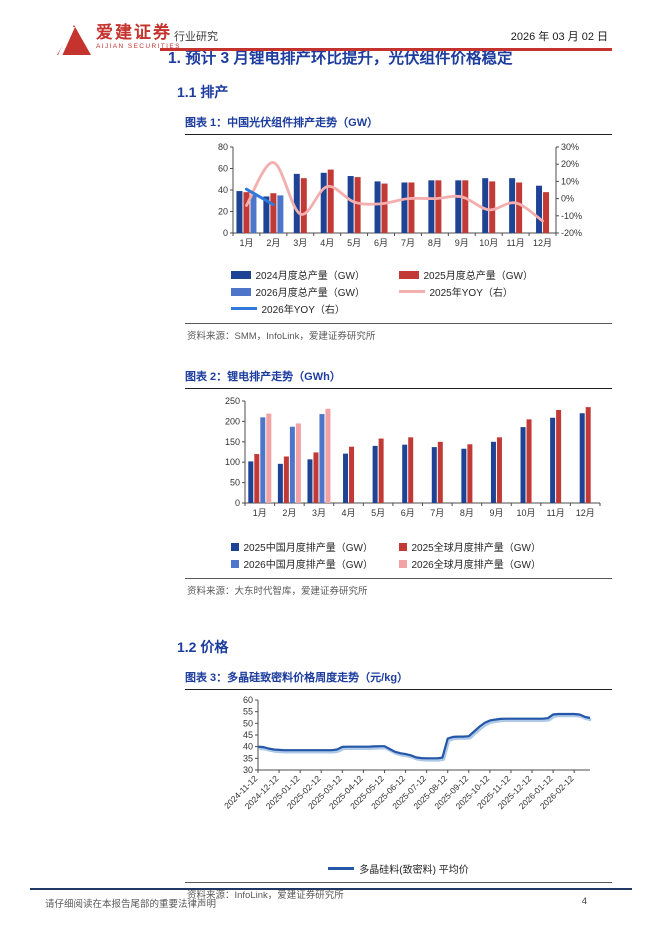 This screenshot has height=936, width=662. I want to click on svg-text: 30%, so click(570, 147).